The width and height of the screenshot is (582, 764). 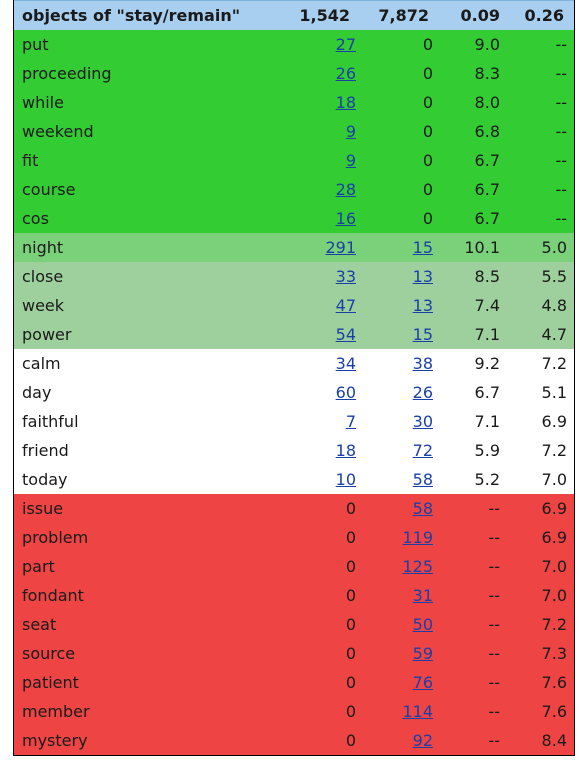 What do you see at coordinates (422, 740) in the screenshot?
I see `count-2-link: 92` at bounding box center [422, 740].